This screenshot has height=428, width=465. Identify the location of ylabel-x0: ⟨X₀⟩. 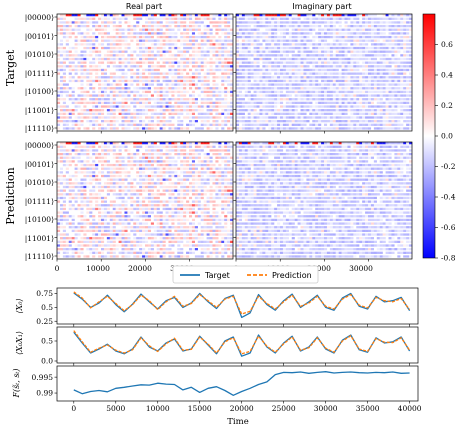
(19, 305).